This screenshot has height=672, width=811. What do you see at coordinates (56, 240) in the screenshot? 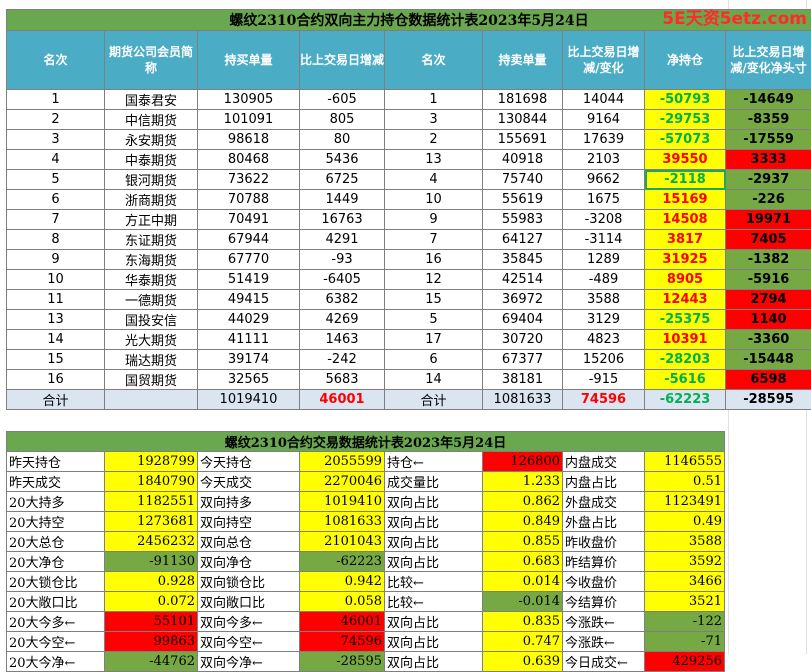
I see `table-cell: 8` at bounding box center [56, 240].